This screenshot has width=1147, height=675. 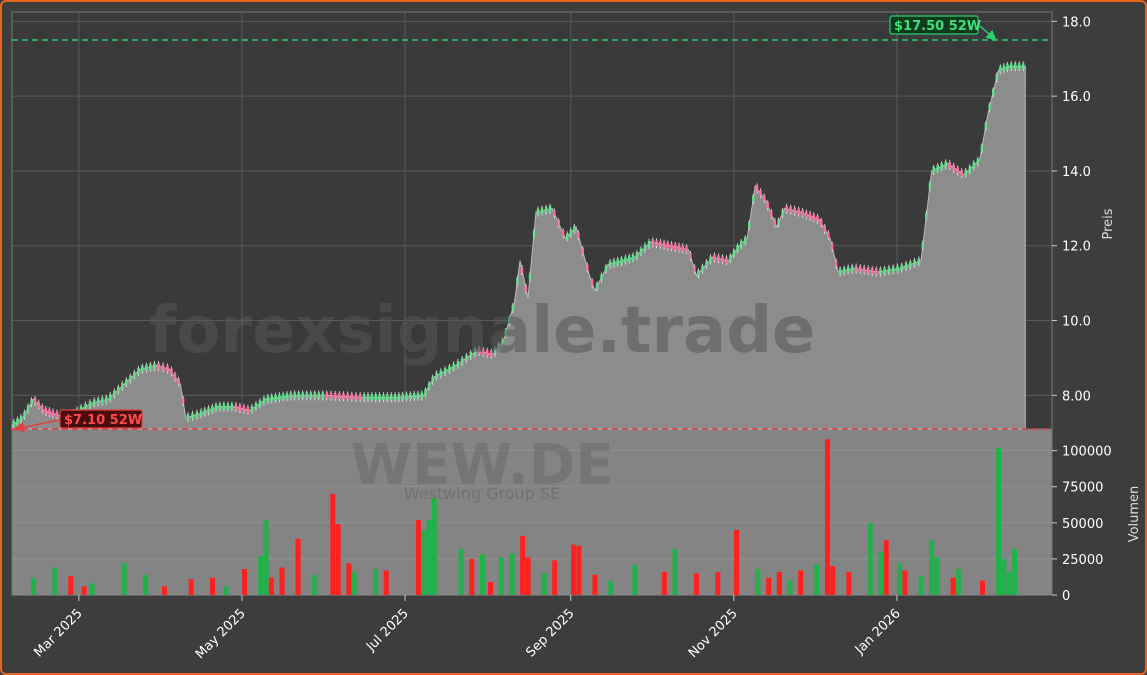 What do you see at coordinates (937, 26) in the screenshot?
I see `high-52w-label: $17.50 52W` at bounding box center [937, 26].